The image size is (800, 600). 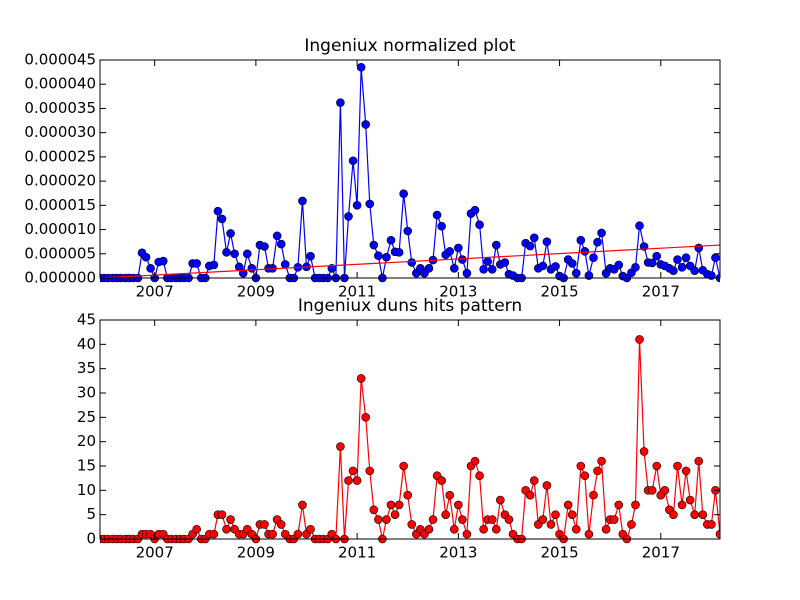 I want to click on x-tick-label: 2017, so click(x=661, y=553).